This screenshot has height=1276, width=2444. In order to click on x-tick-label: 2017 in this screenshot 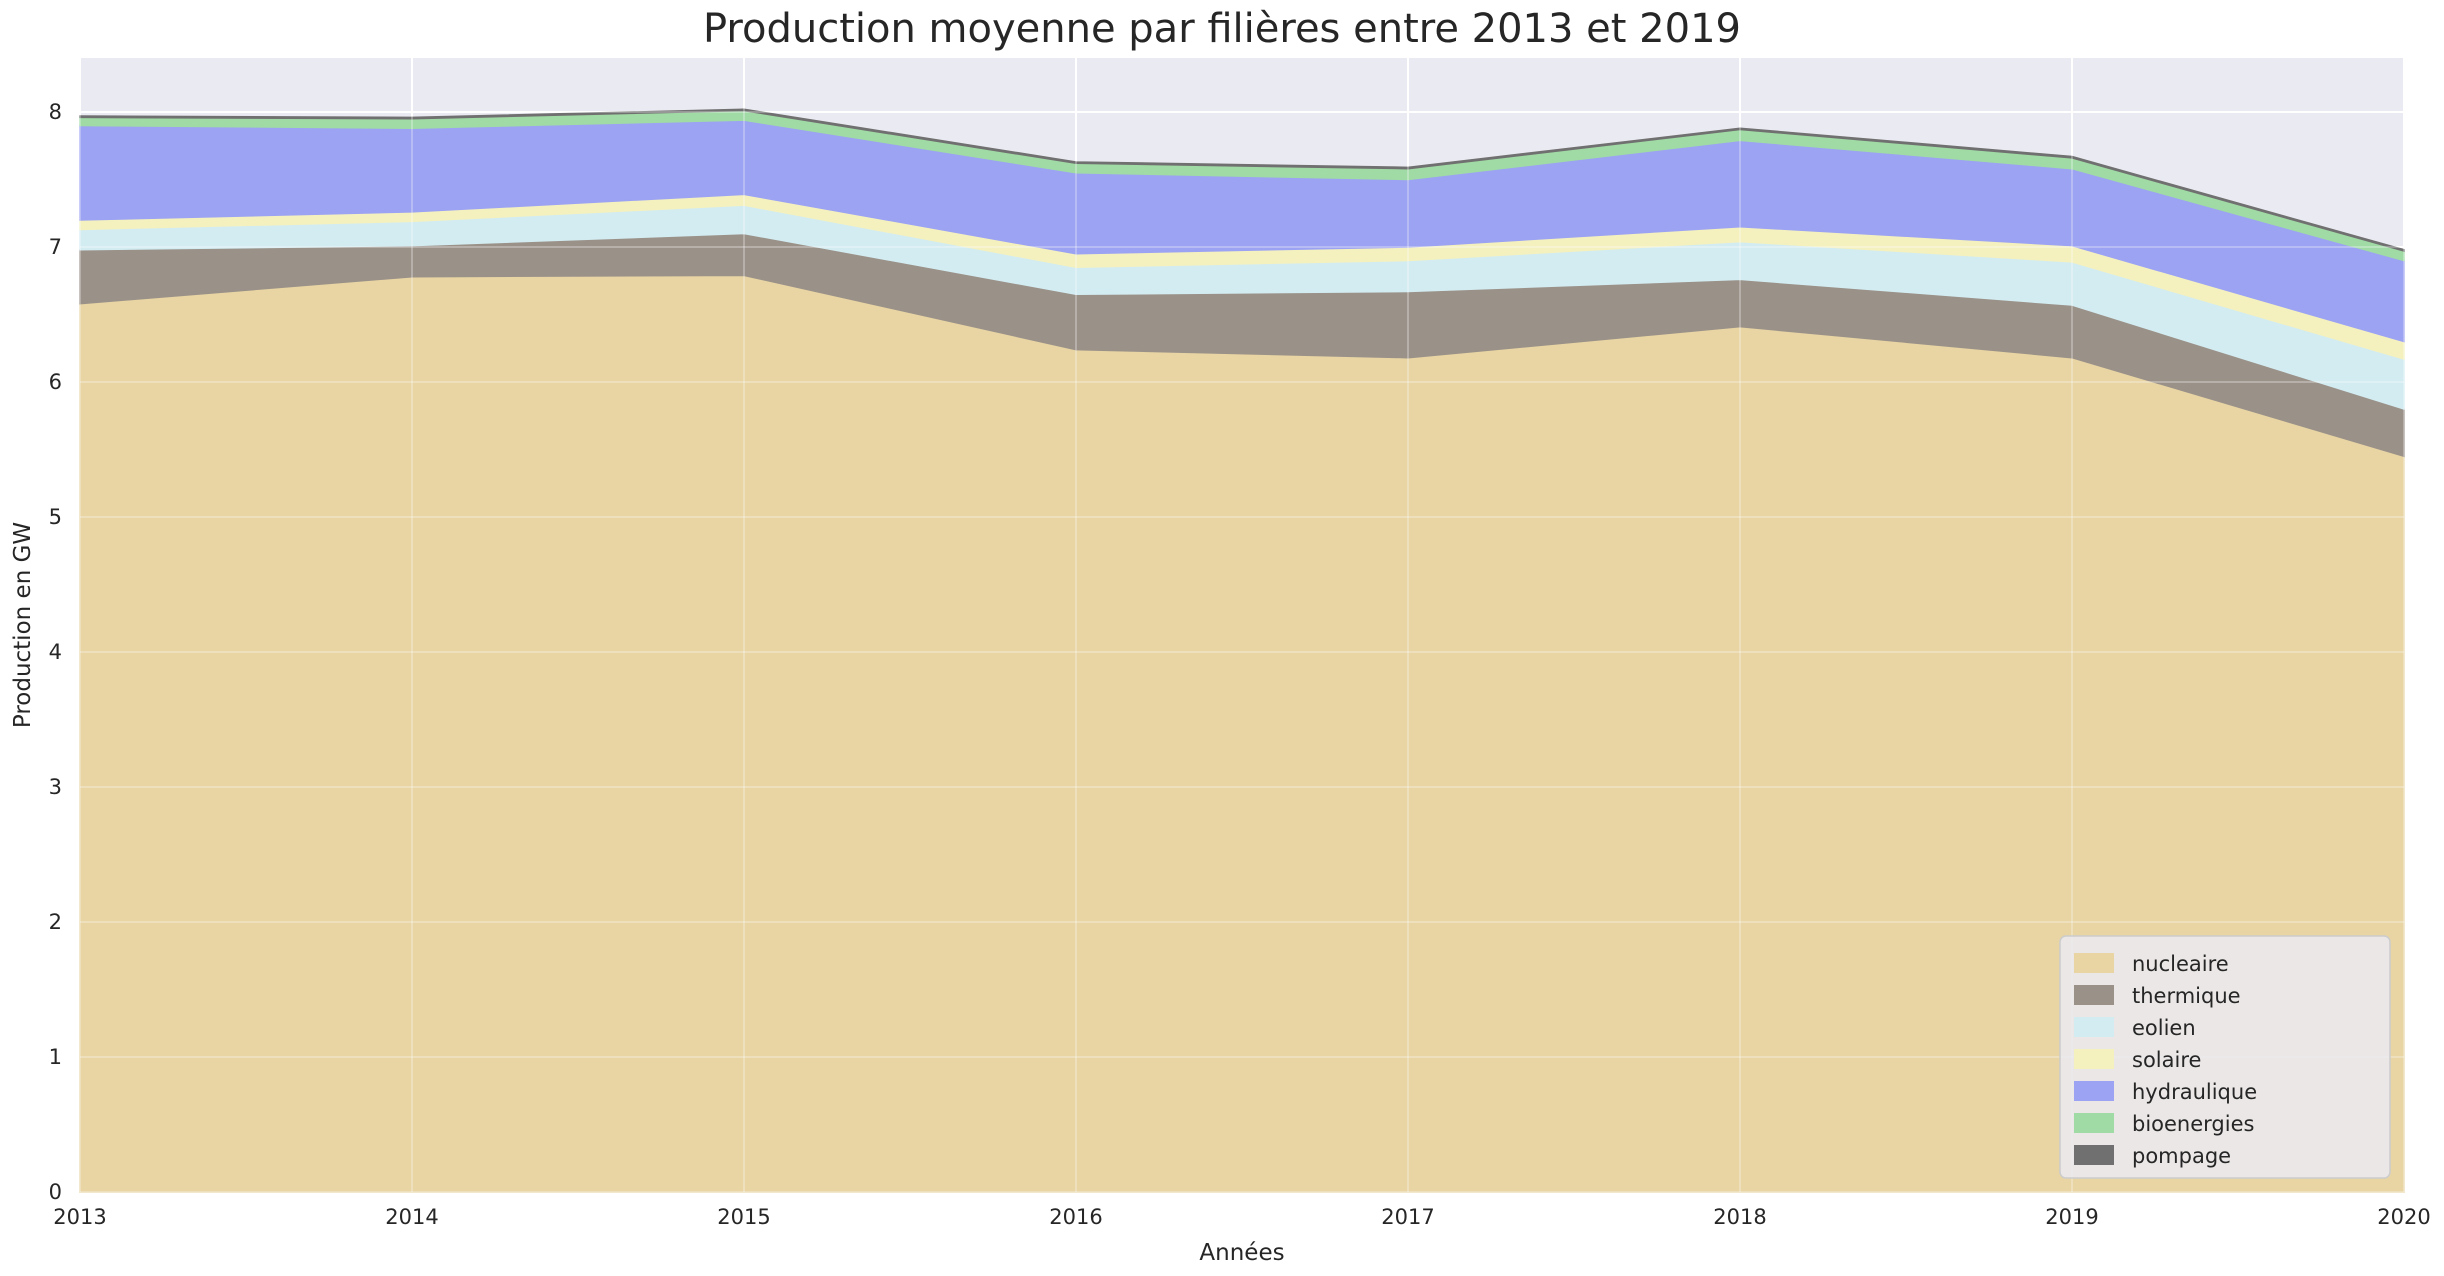, I will do `click(1407, 1217)`.